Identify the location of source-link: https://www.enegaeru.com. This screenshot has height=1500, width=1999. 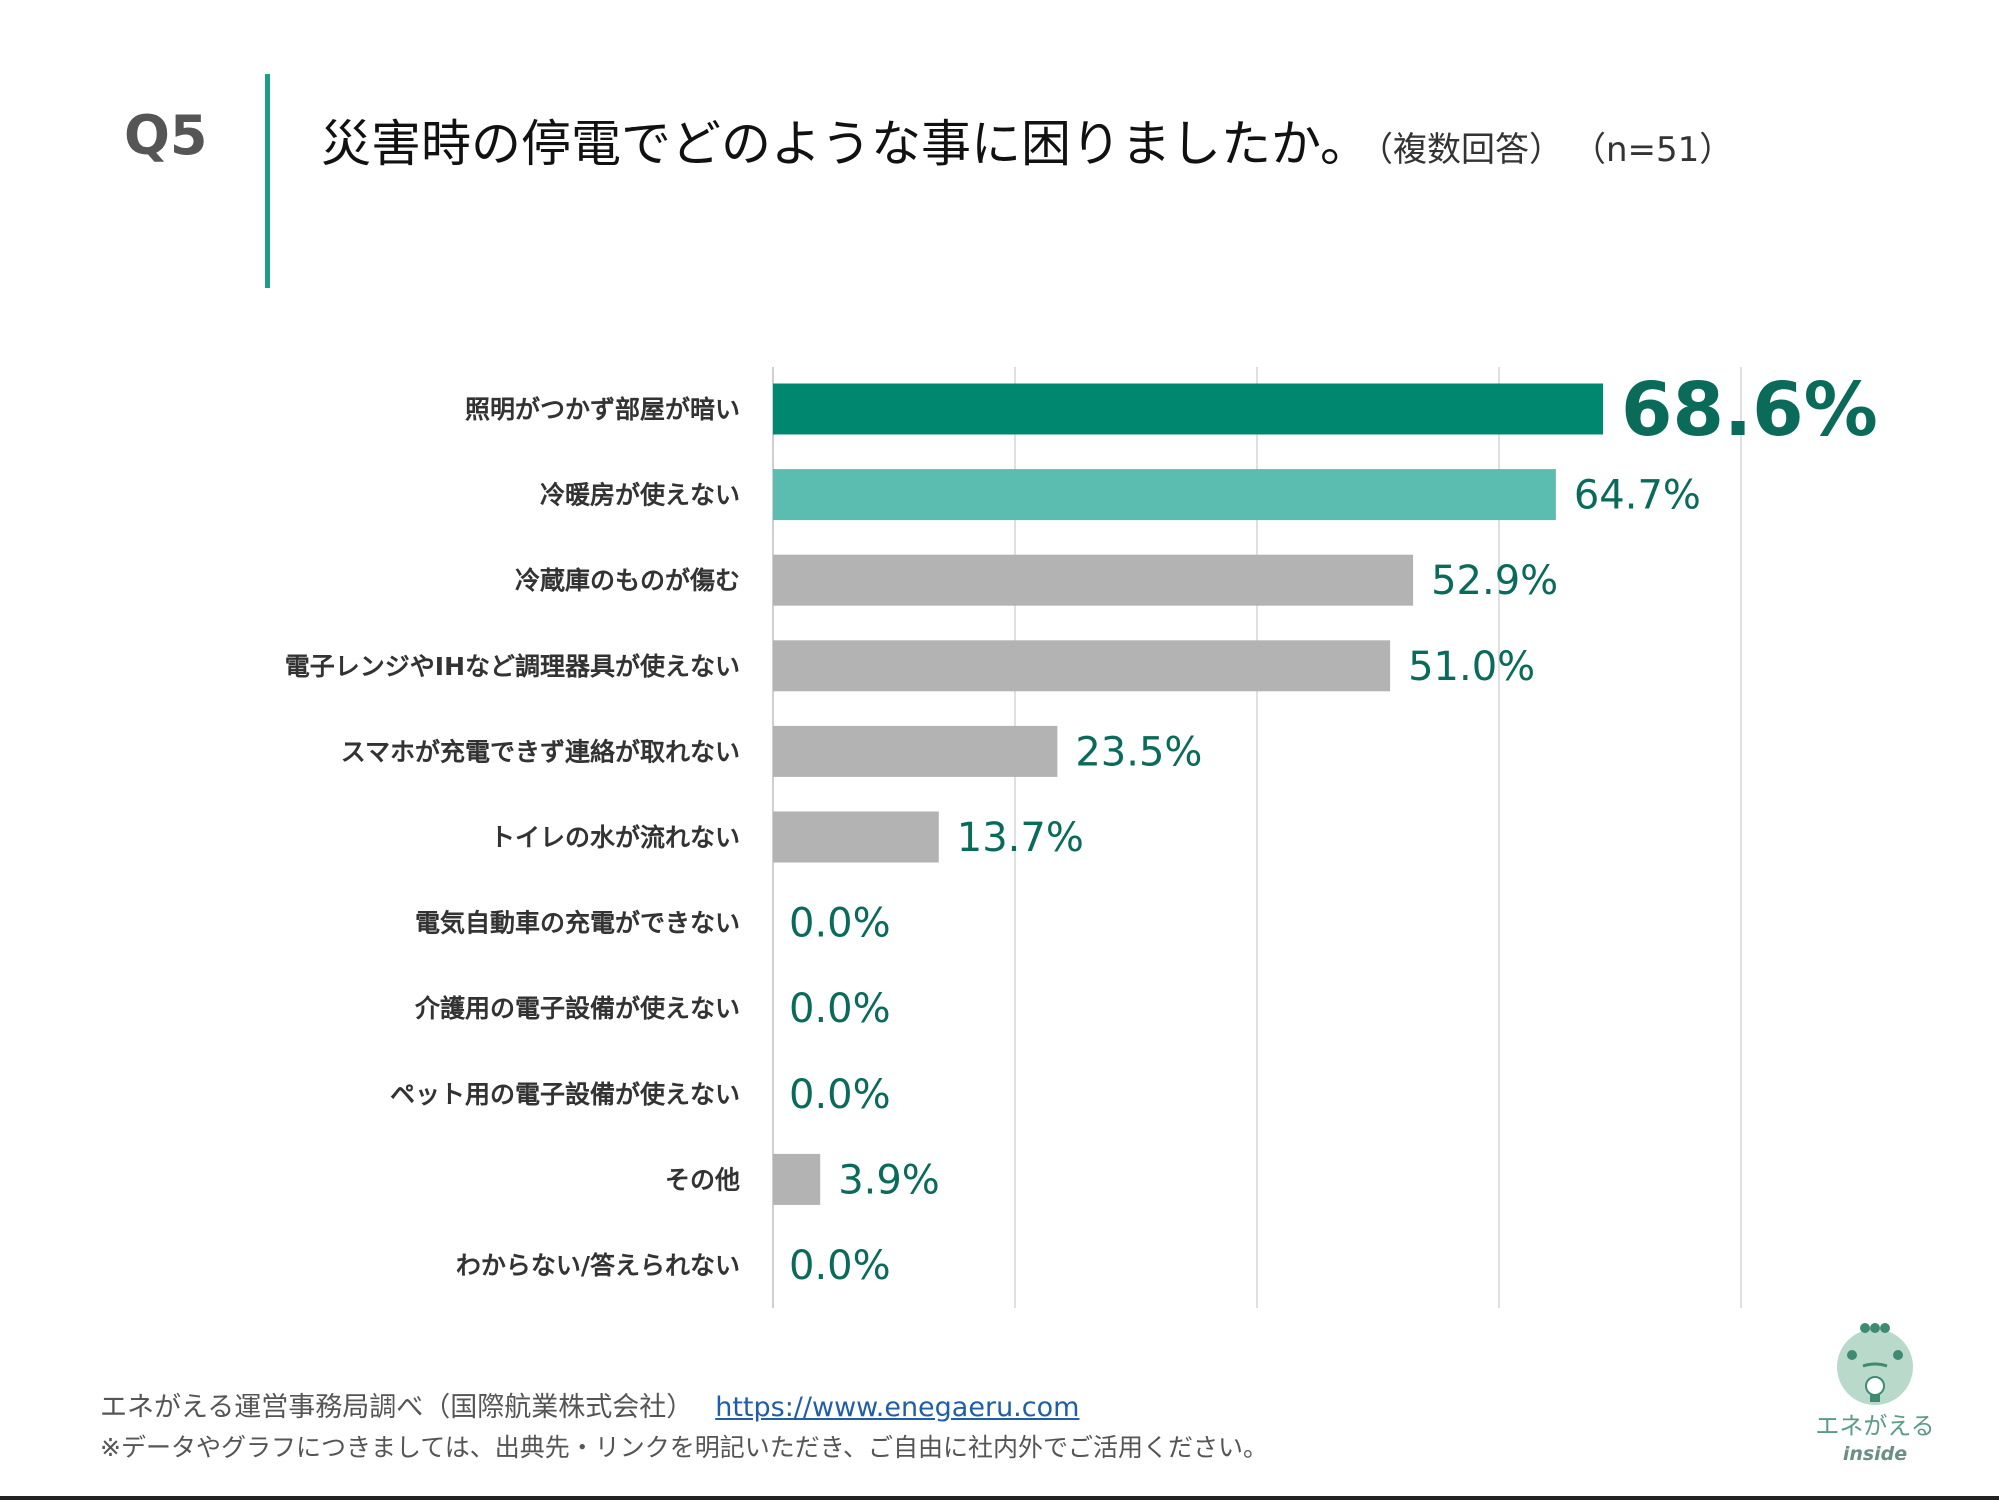
(897, 1407).